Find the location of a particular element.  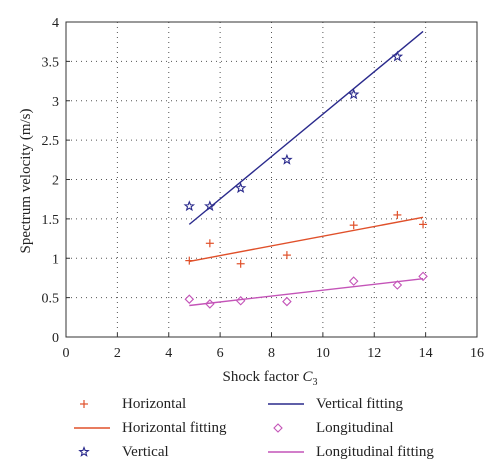

legend-marker-horizontal is located at coordinates (84, 404).